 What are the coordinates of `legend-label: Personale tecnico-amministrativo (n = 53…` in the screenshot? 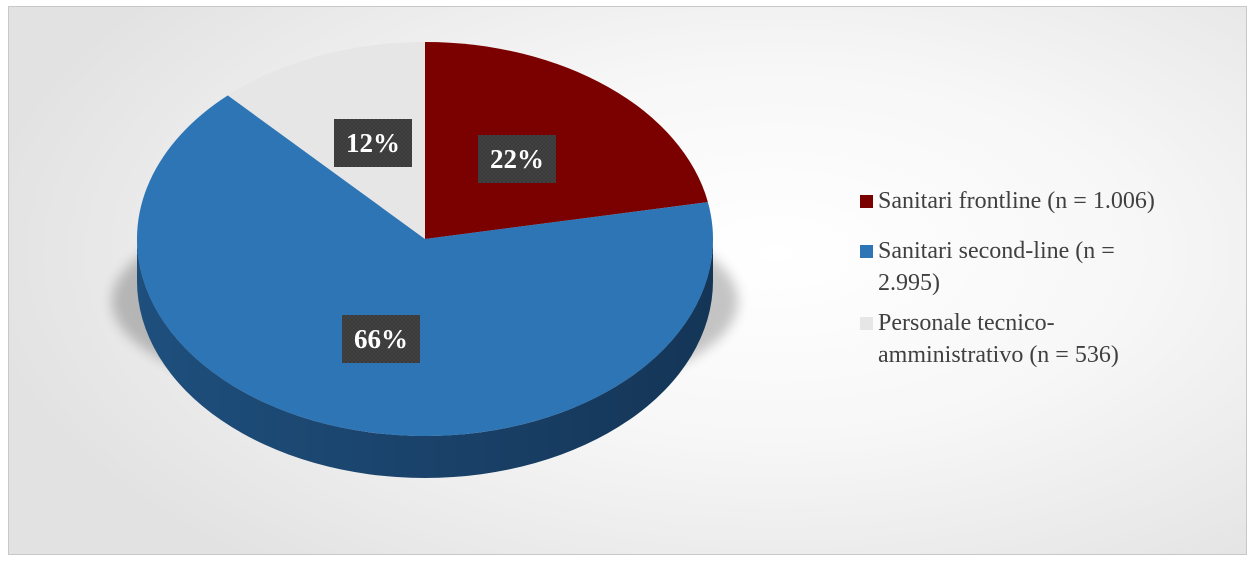 It's located at (998, 339).